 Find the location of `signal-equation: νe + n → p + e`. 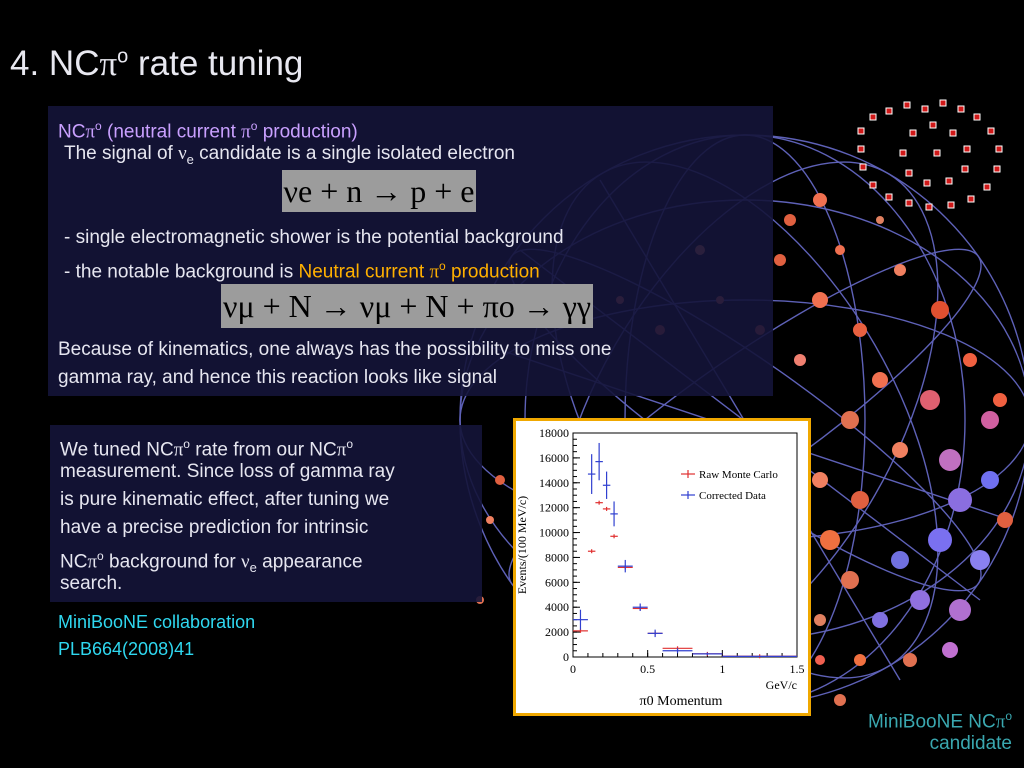

signal-equation: νe + n → p + e is located at coordinates (379, 191).